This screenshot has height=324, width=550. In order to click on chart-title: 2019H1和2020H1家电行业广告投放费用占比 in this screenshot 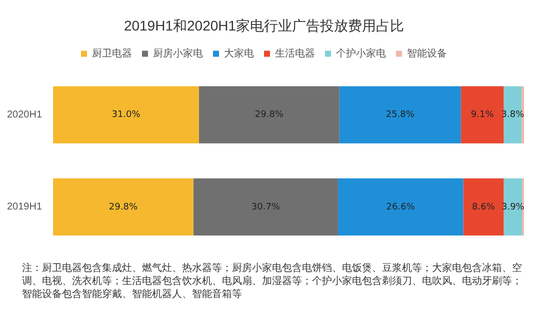, I will do `click(264, 25)`.